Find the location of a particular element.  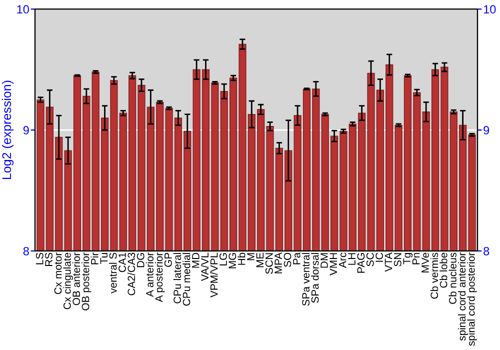

x-tick-label: GP is located at coordinates (168, 259).